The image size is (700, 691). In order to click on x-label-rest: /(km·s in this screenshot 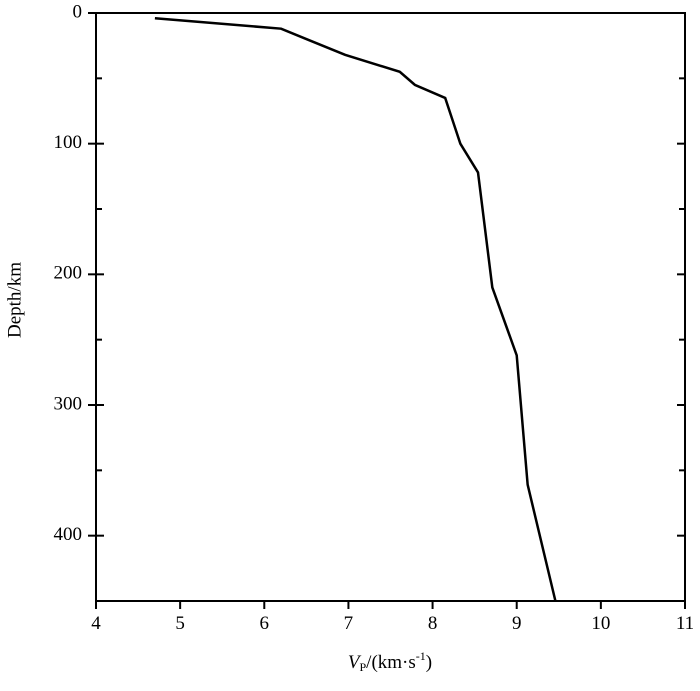, I will do `click(391, 662)`.